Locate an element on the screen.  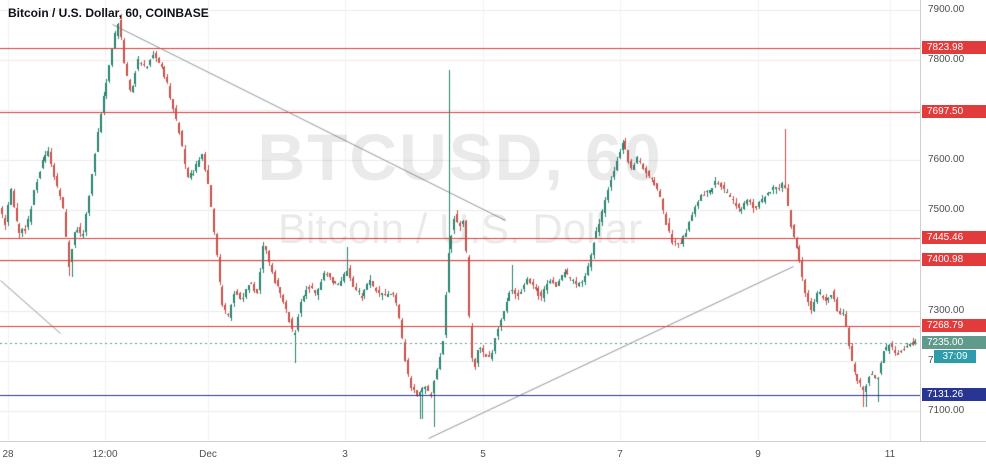
bar-countdown-label: 37:09 is located at coordinates (955, 357).